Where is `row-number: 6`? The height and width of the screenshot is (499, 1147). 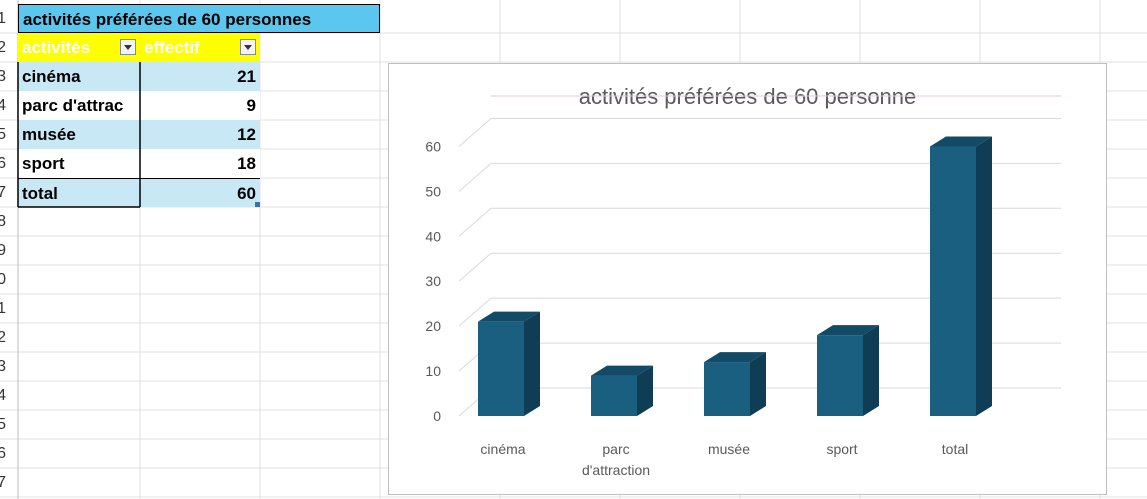 row-number: 6 is located at coordinates (9, 163).